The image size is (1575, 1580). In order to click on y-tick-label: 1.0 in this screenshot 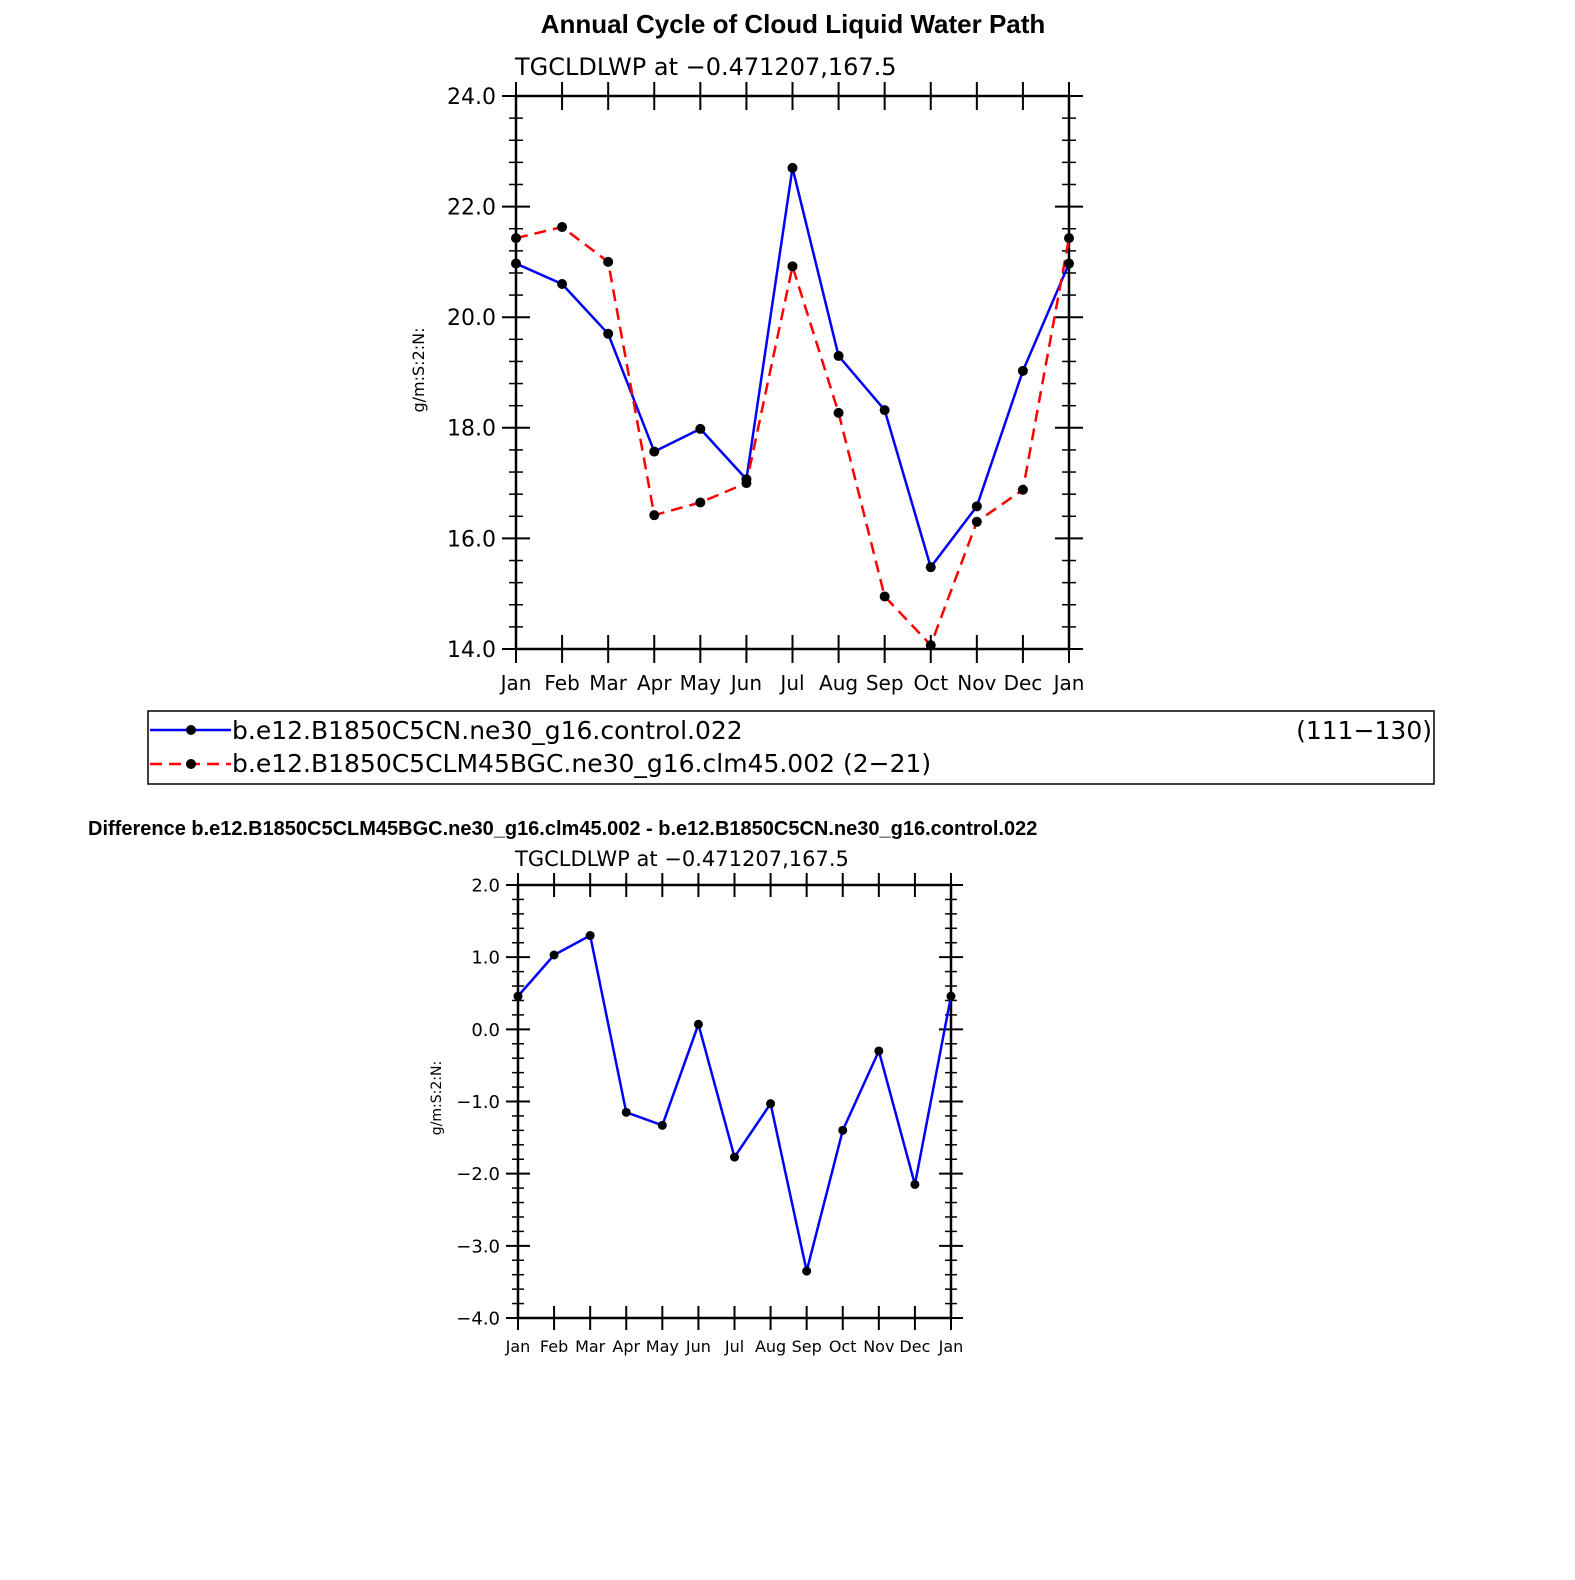, I will do `click(485, 958)`.